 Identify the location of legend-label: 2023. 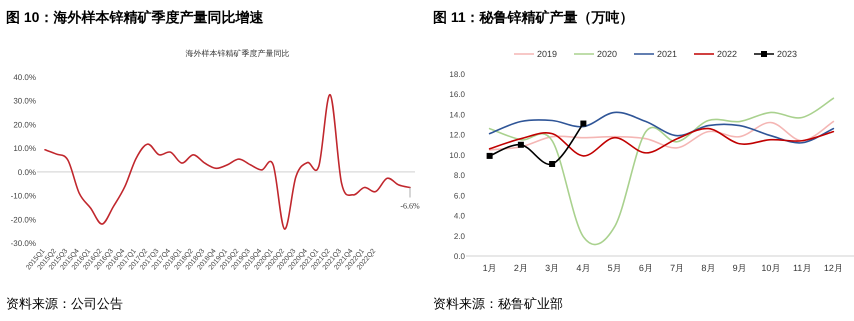
(787, 54).